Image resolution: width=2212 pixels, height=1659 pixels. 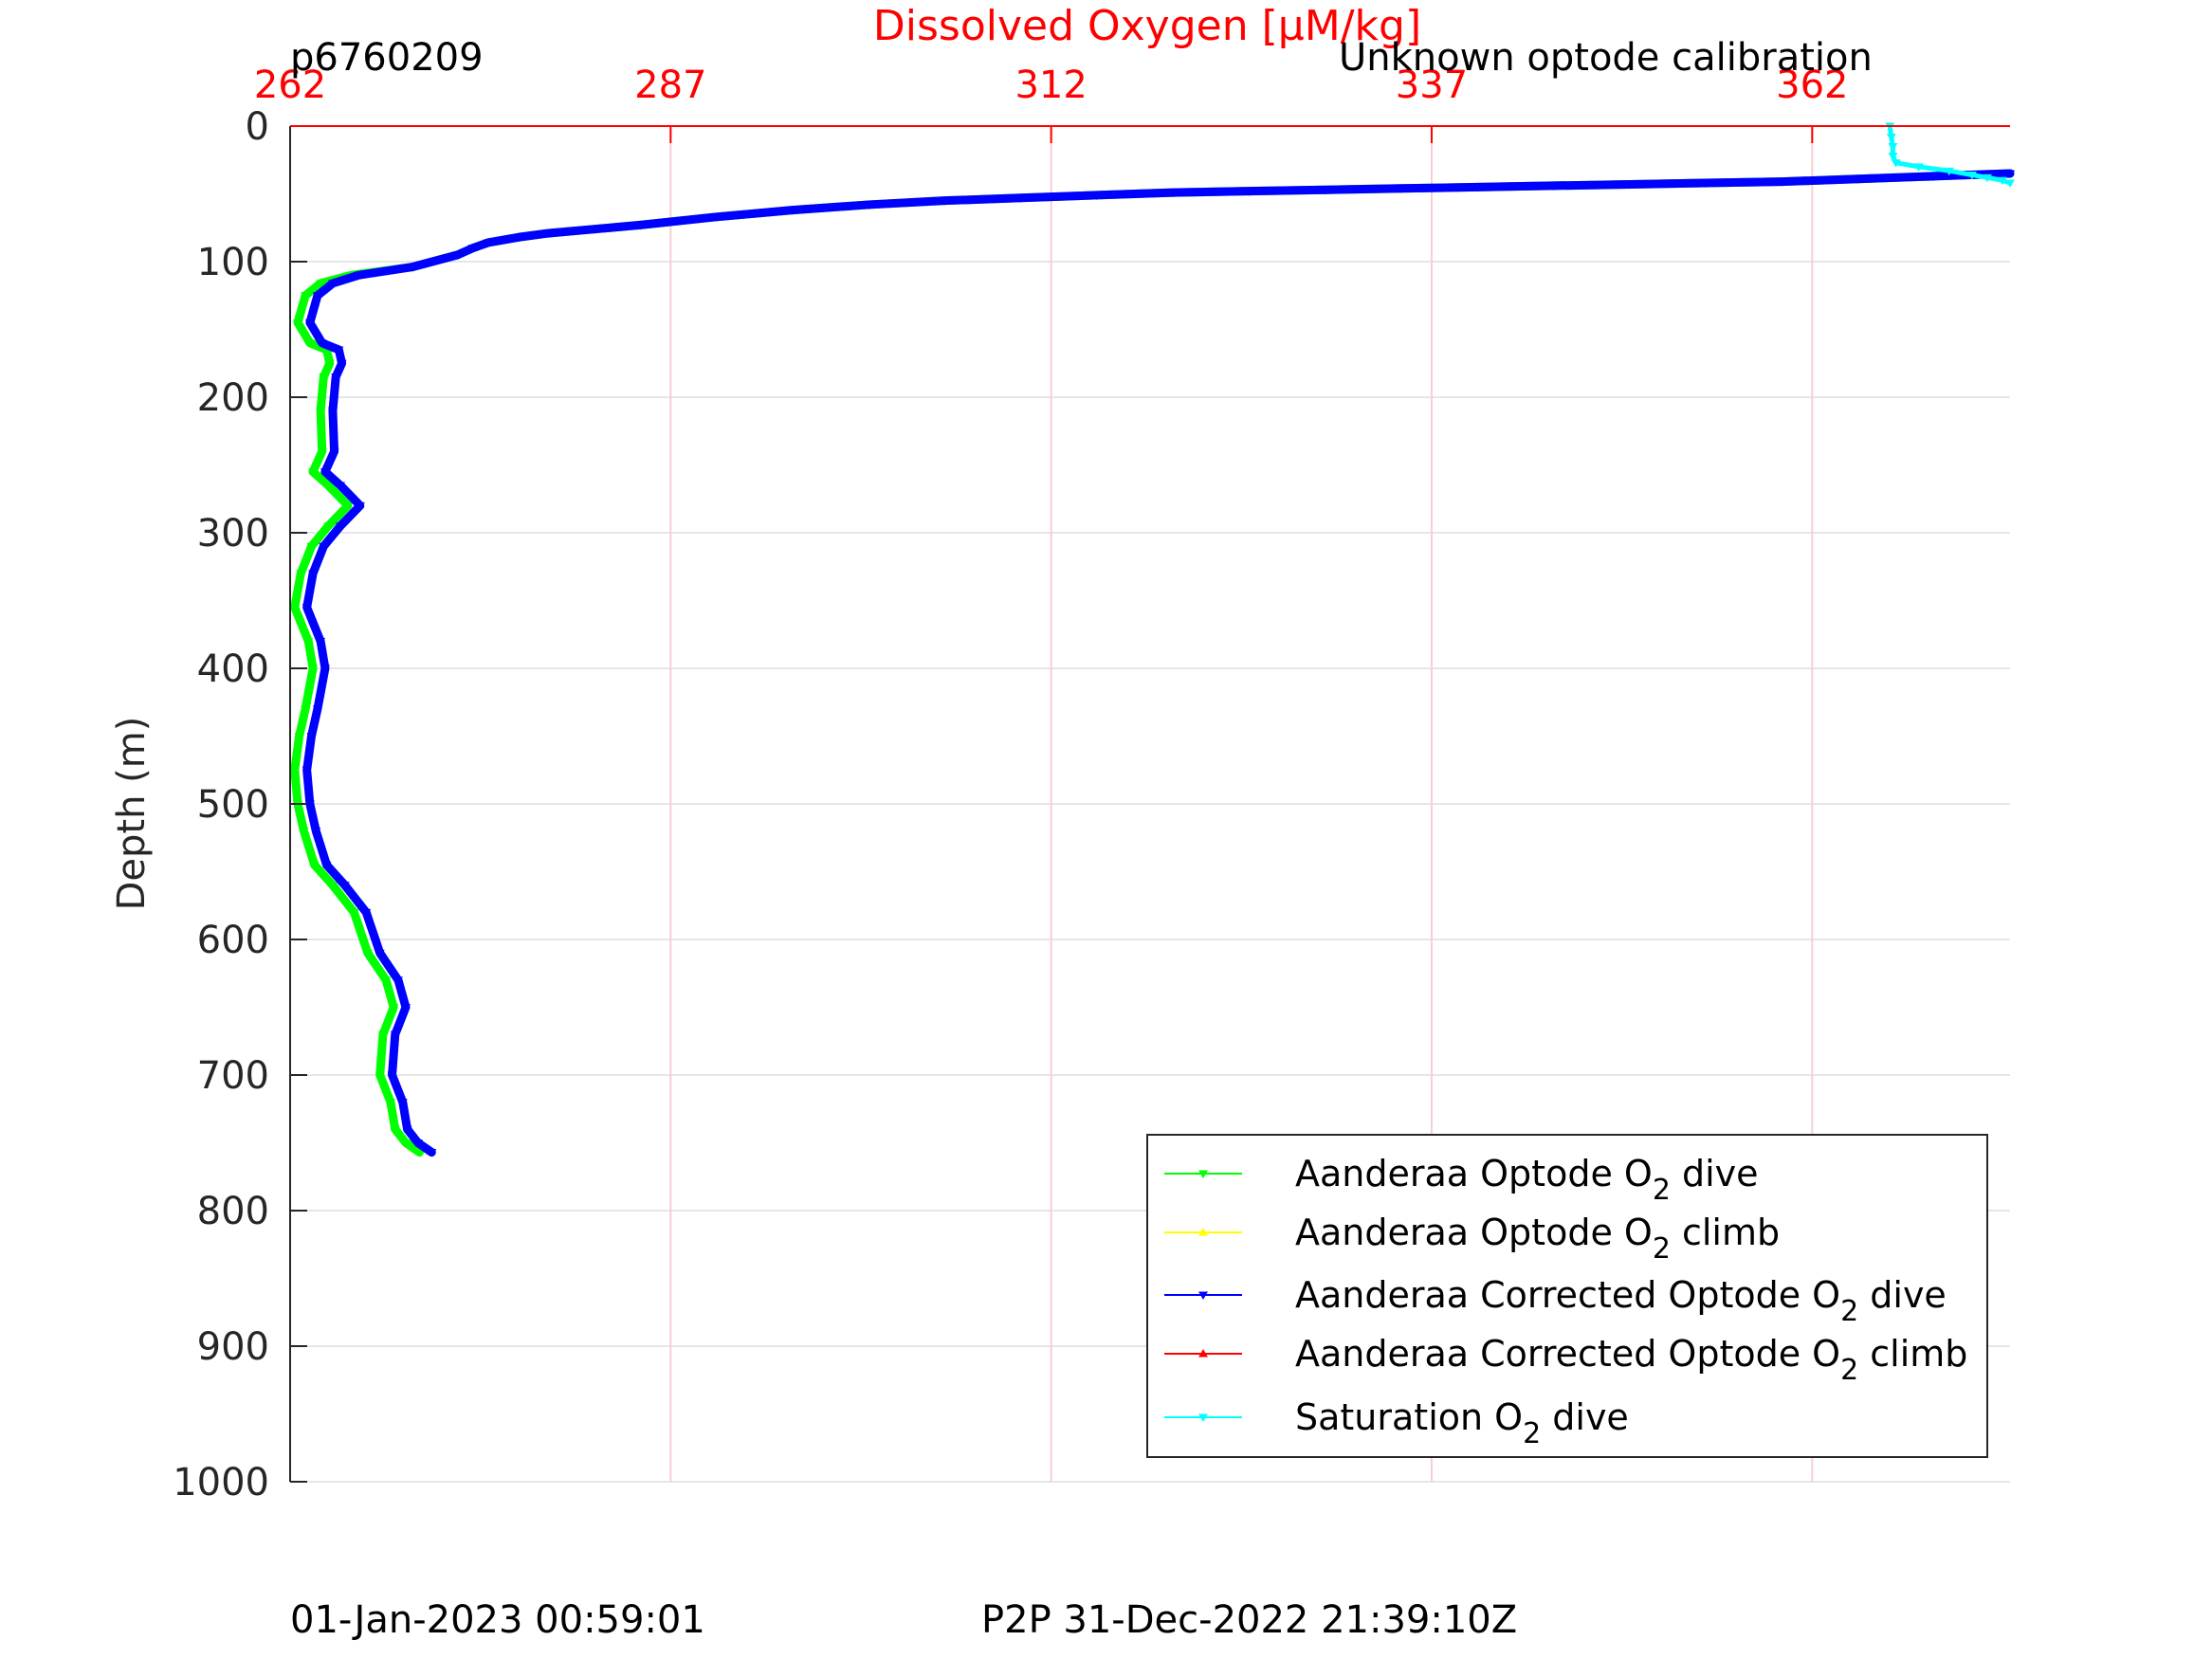 What do you see at coordinates (233, 262) in the screenshot?
I see `y-tick-label: 100` at bounding box center [233, 262].